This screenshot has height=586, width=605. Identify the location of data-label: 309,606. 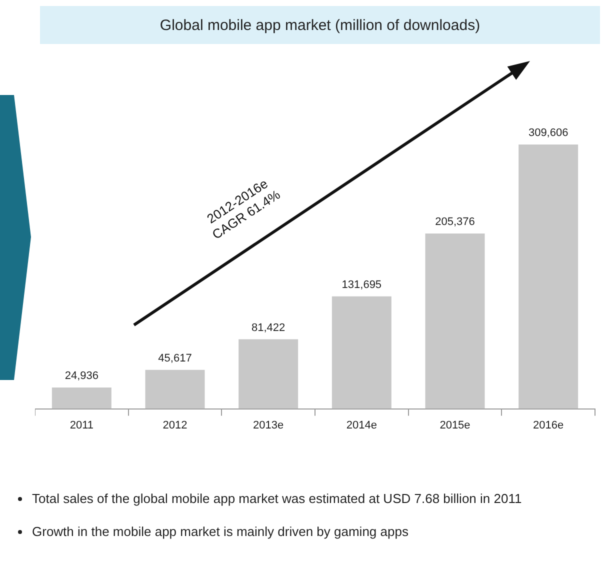
(548, 133).